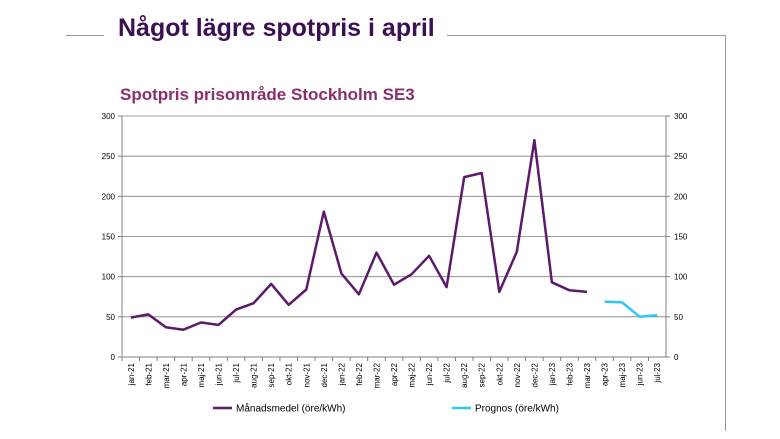 The width and height of the screenshot is (780, 439). I want to click on x-tick-label: dec-21, so click(324, 374).